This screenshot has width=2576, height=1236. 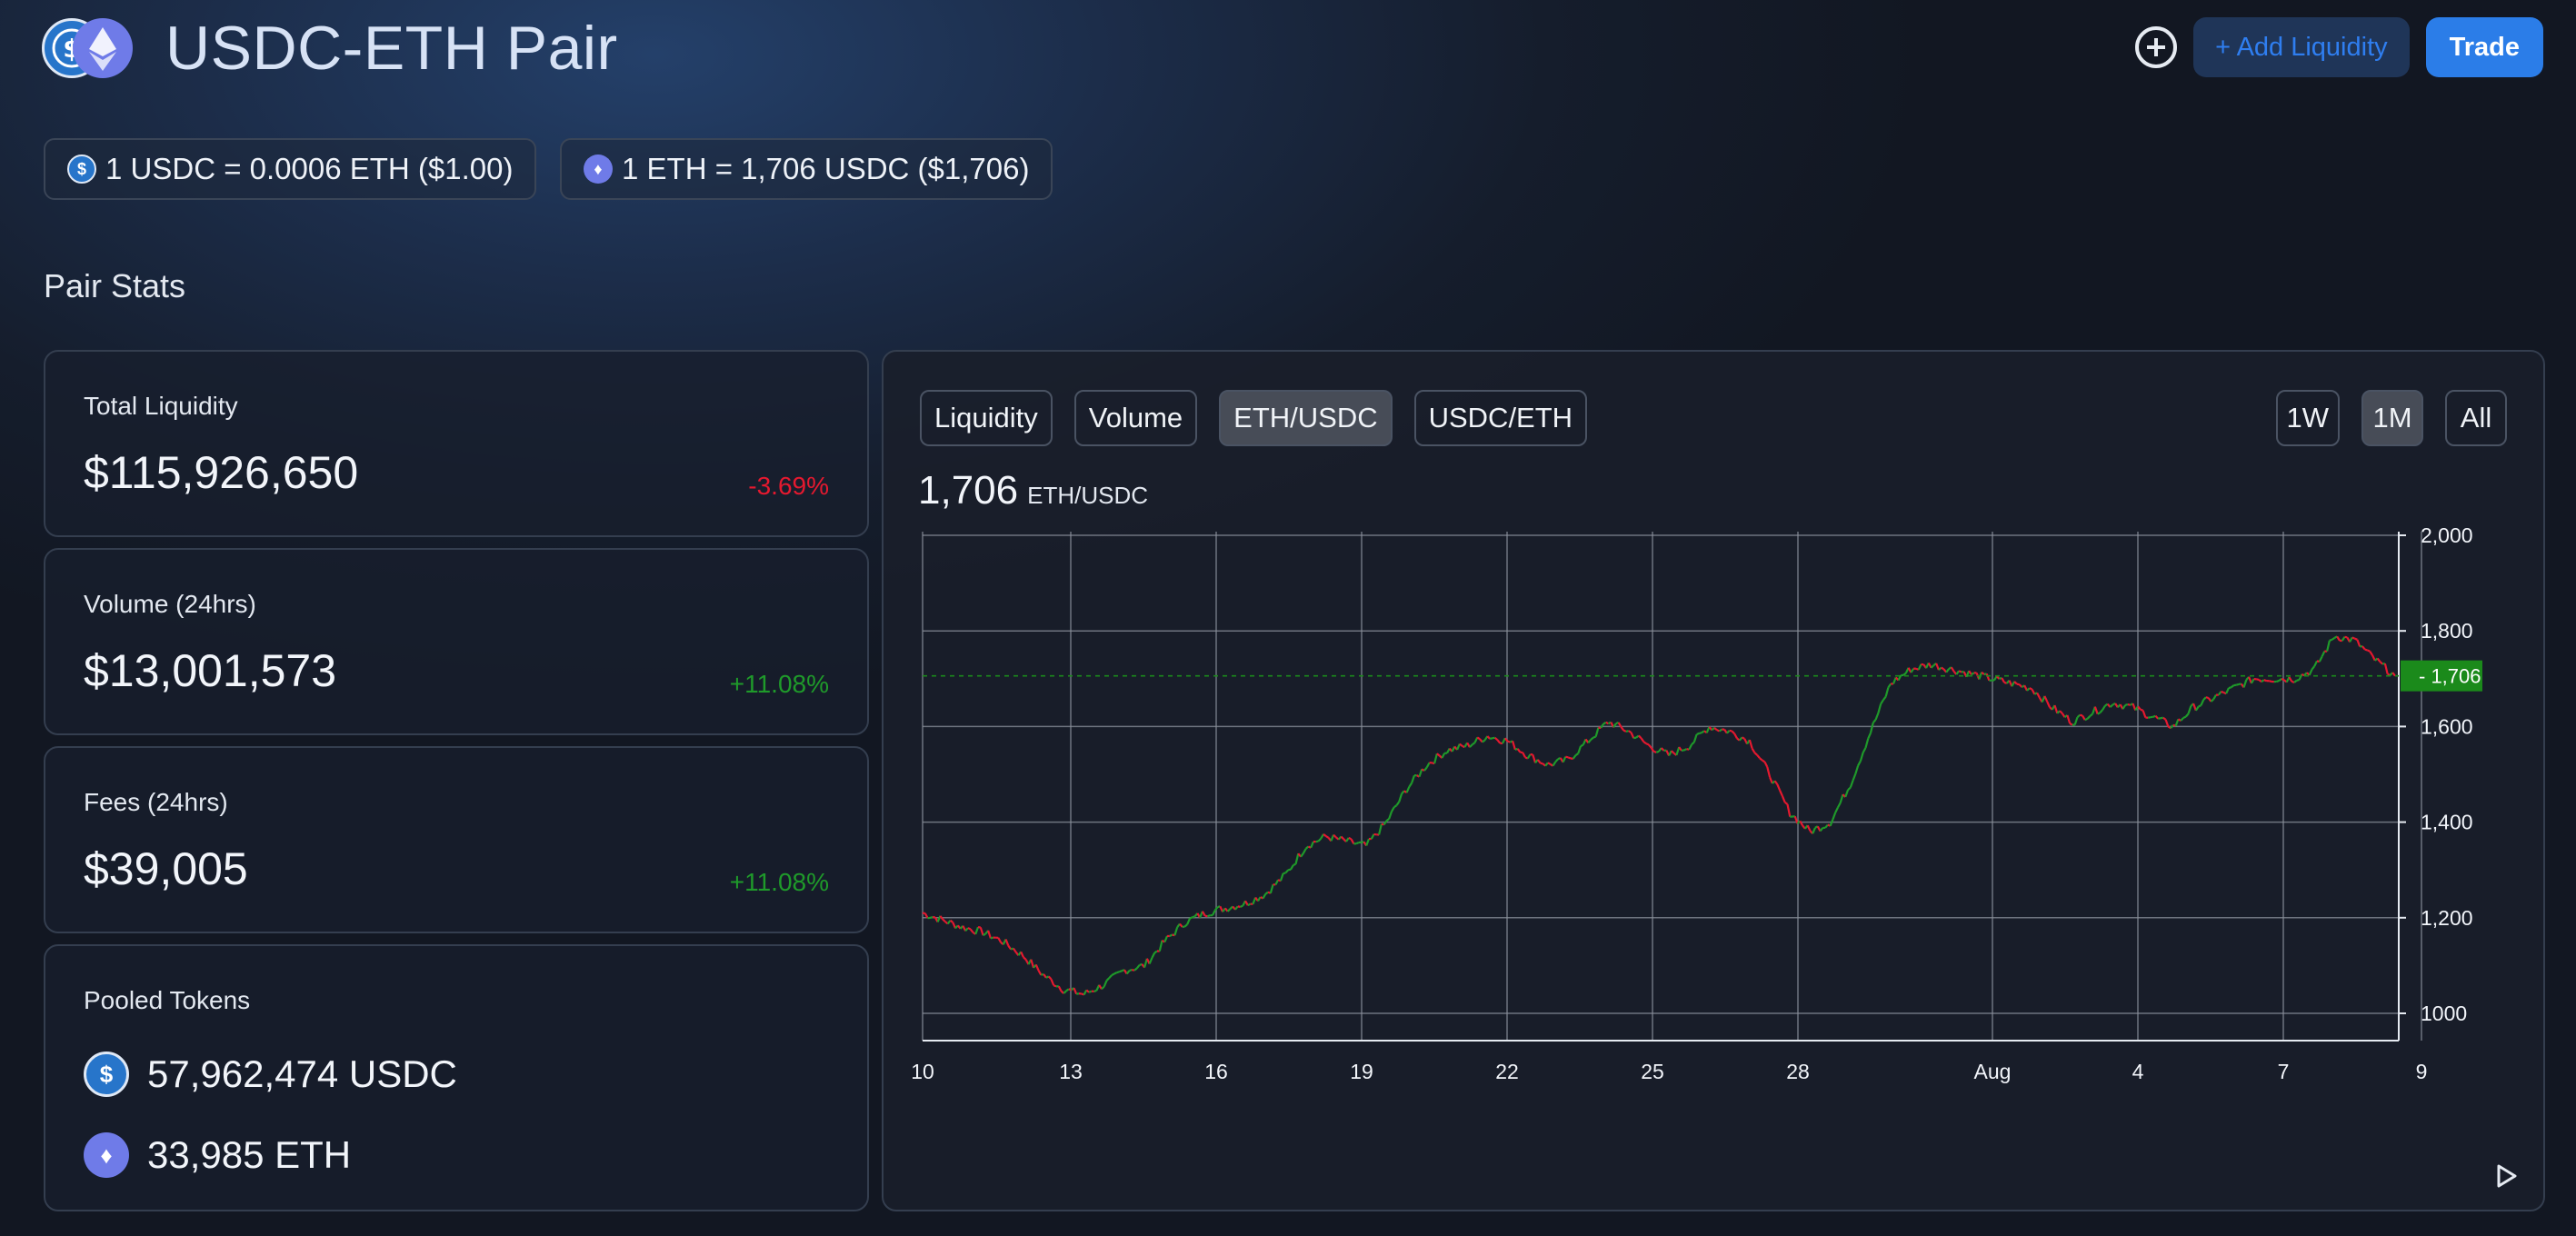 What do you see at coordinates (598, 169) in the screenshot?
I see `eth-coin-icon: ♦` at bounding box center [598, 169].